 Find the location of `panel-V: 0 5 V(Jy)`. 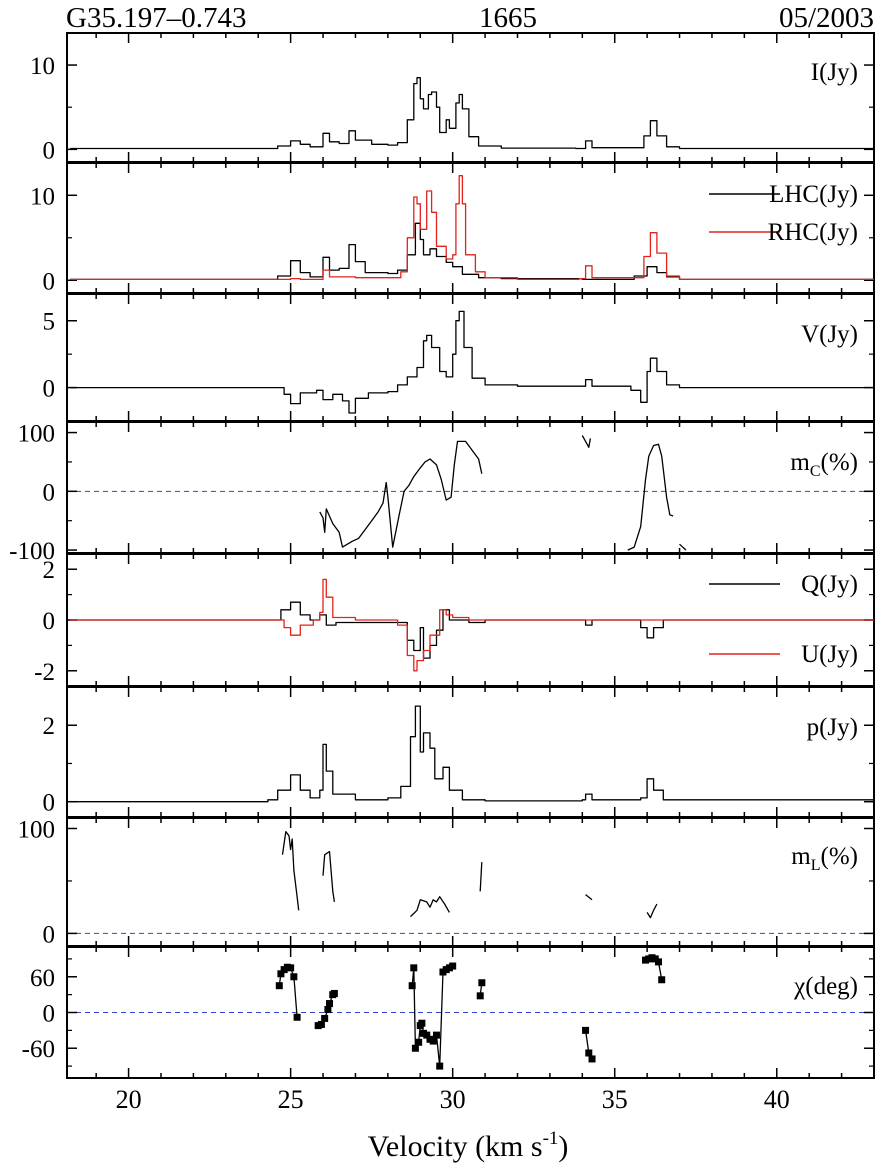

panel-V: 0 5 V(Jy) is located at coordinates (459, 357).